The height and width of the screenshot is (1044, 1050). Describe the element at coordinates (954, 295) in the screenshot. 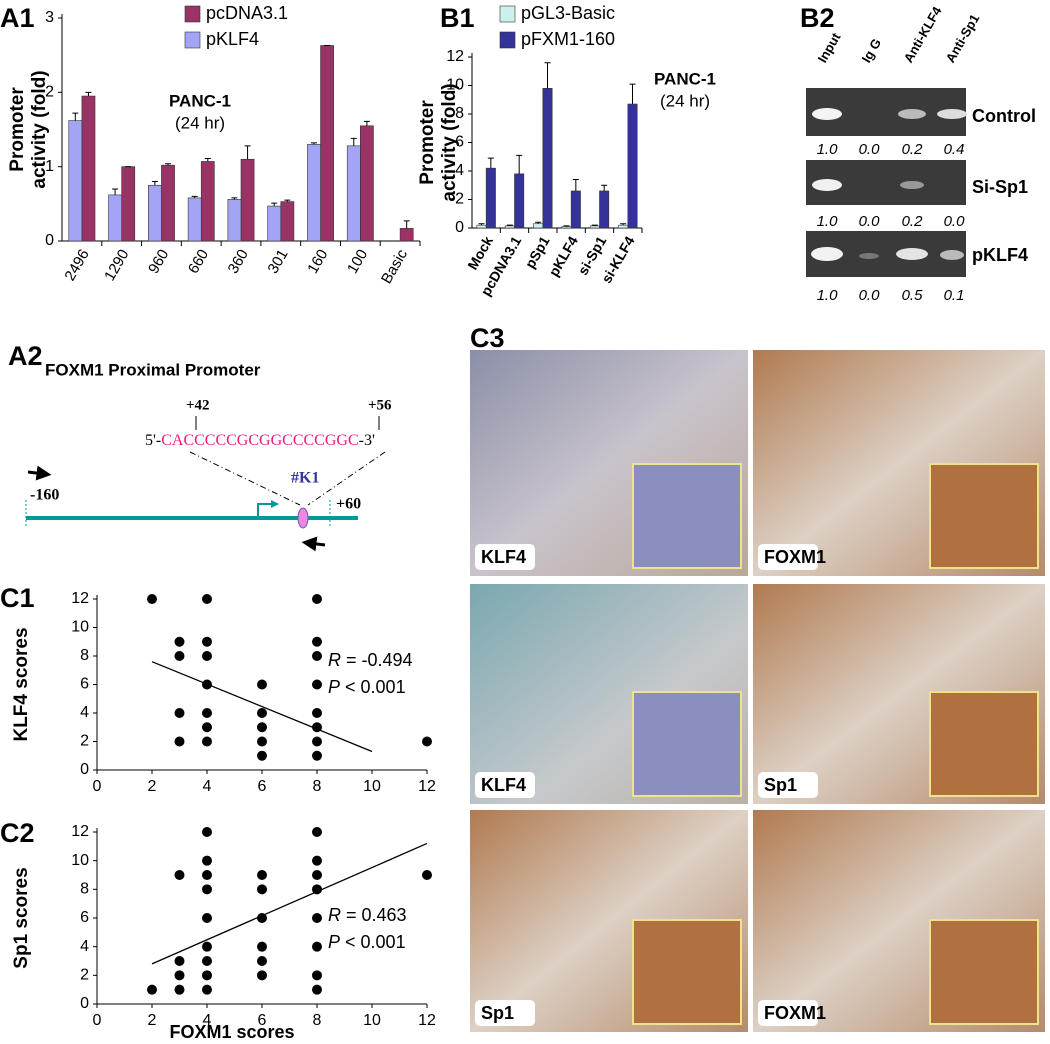

I see `blot-value: 0.1` at that location.